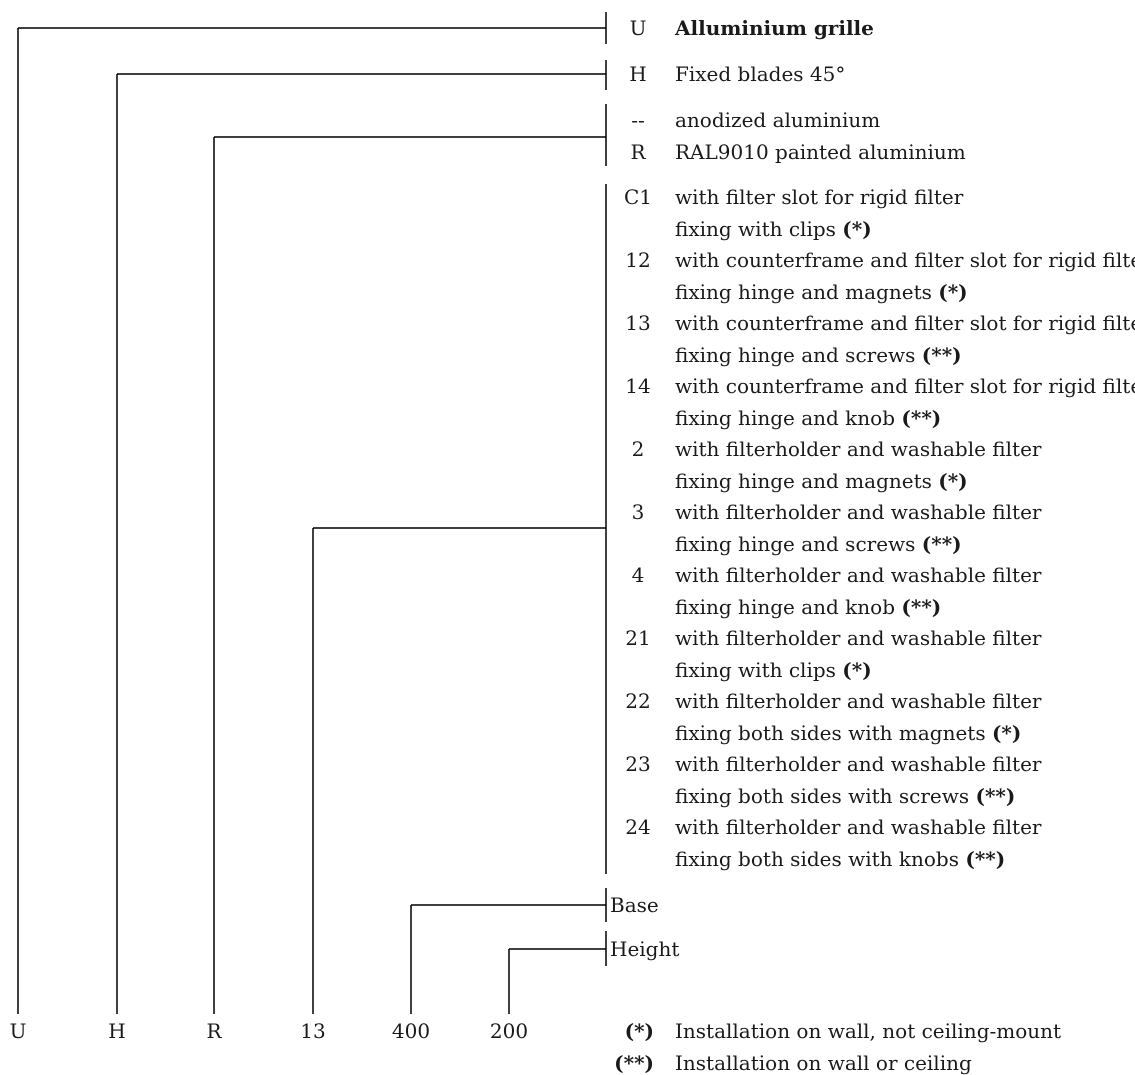 Image resolution: width=1135 pixels, height=1075 pixels. What do you see at coordinates (638, 638) in the screenshot?
I see `option-code: 21` at bounding box center [638, 638].